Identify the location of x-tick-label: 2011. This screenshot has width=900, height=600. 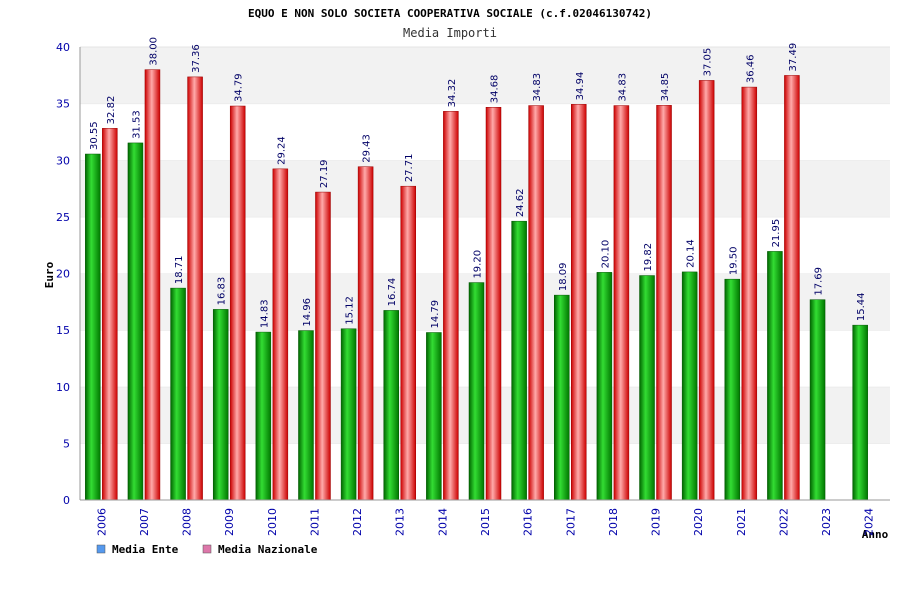
(314, 522).